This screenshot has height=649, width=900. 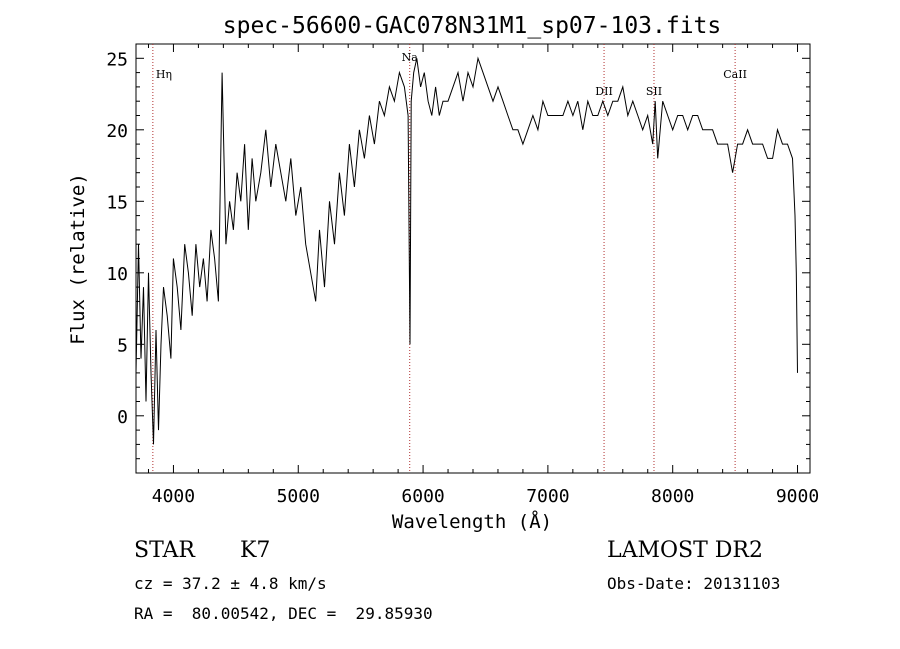 I want to click on observation-date: Obs-Date: 20131103, so click(x=694, y=583).